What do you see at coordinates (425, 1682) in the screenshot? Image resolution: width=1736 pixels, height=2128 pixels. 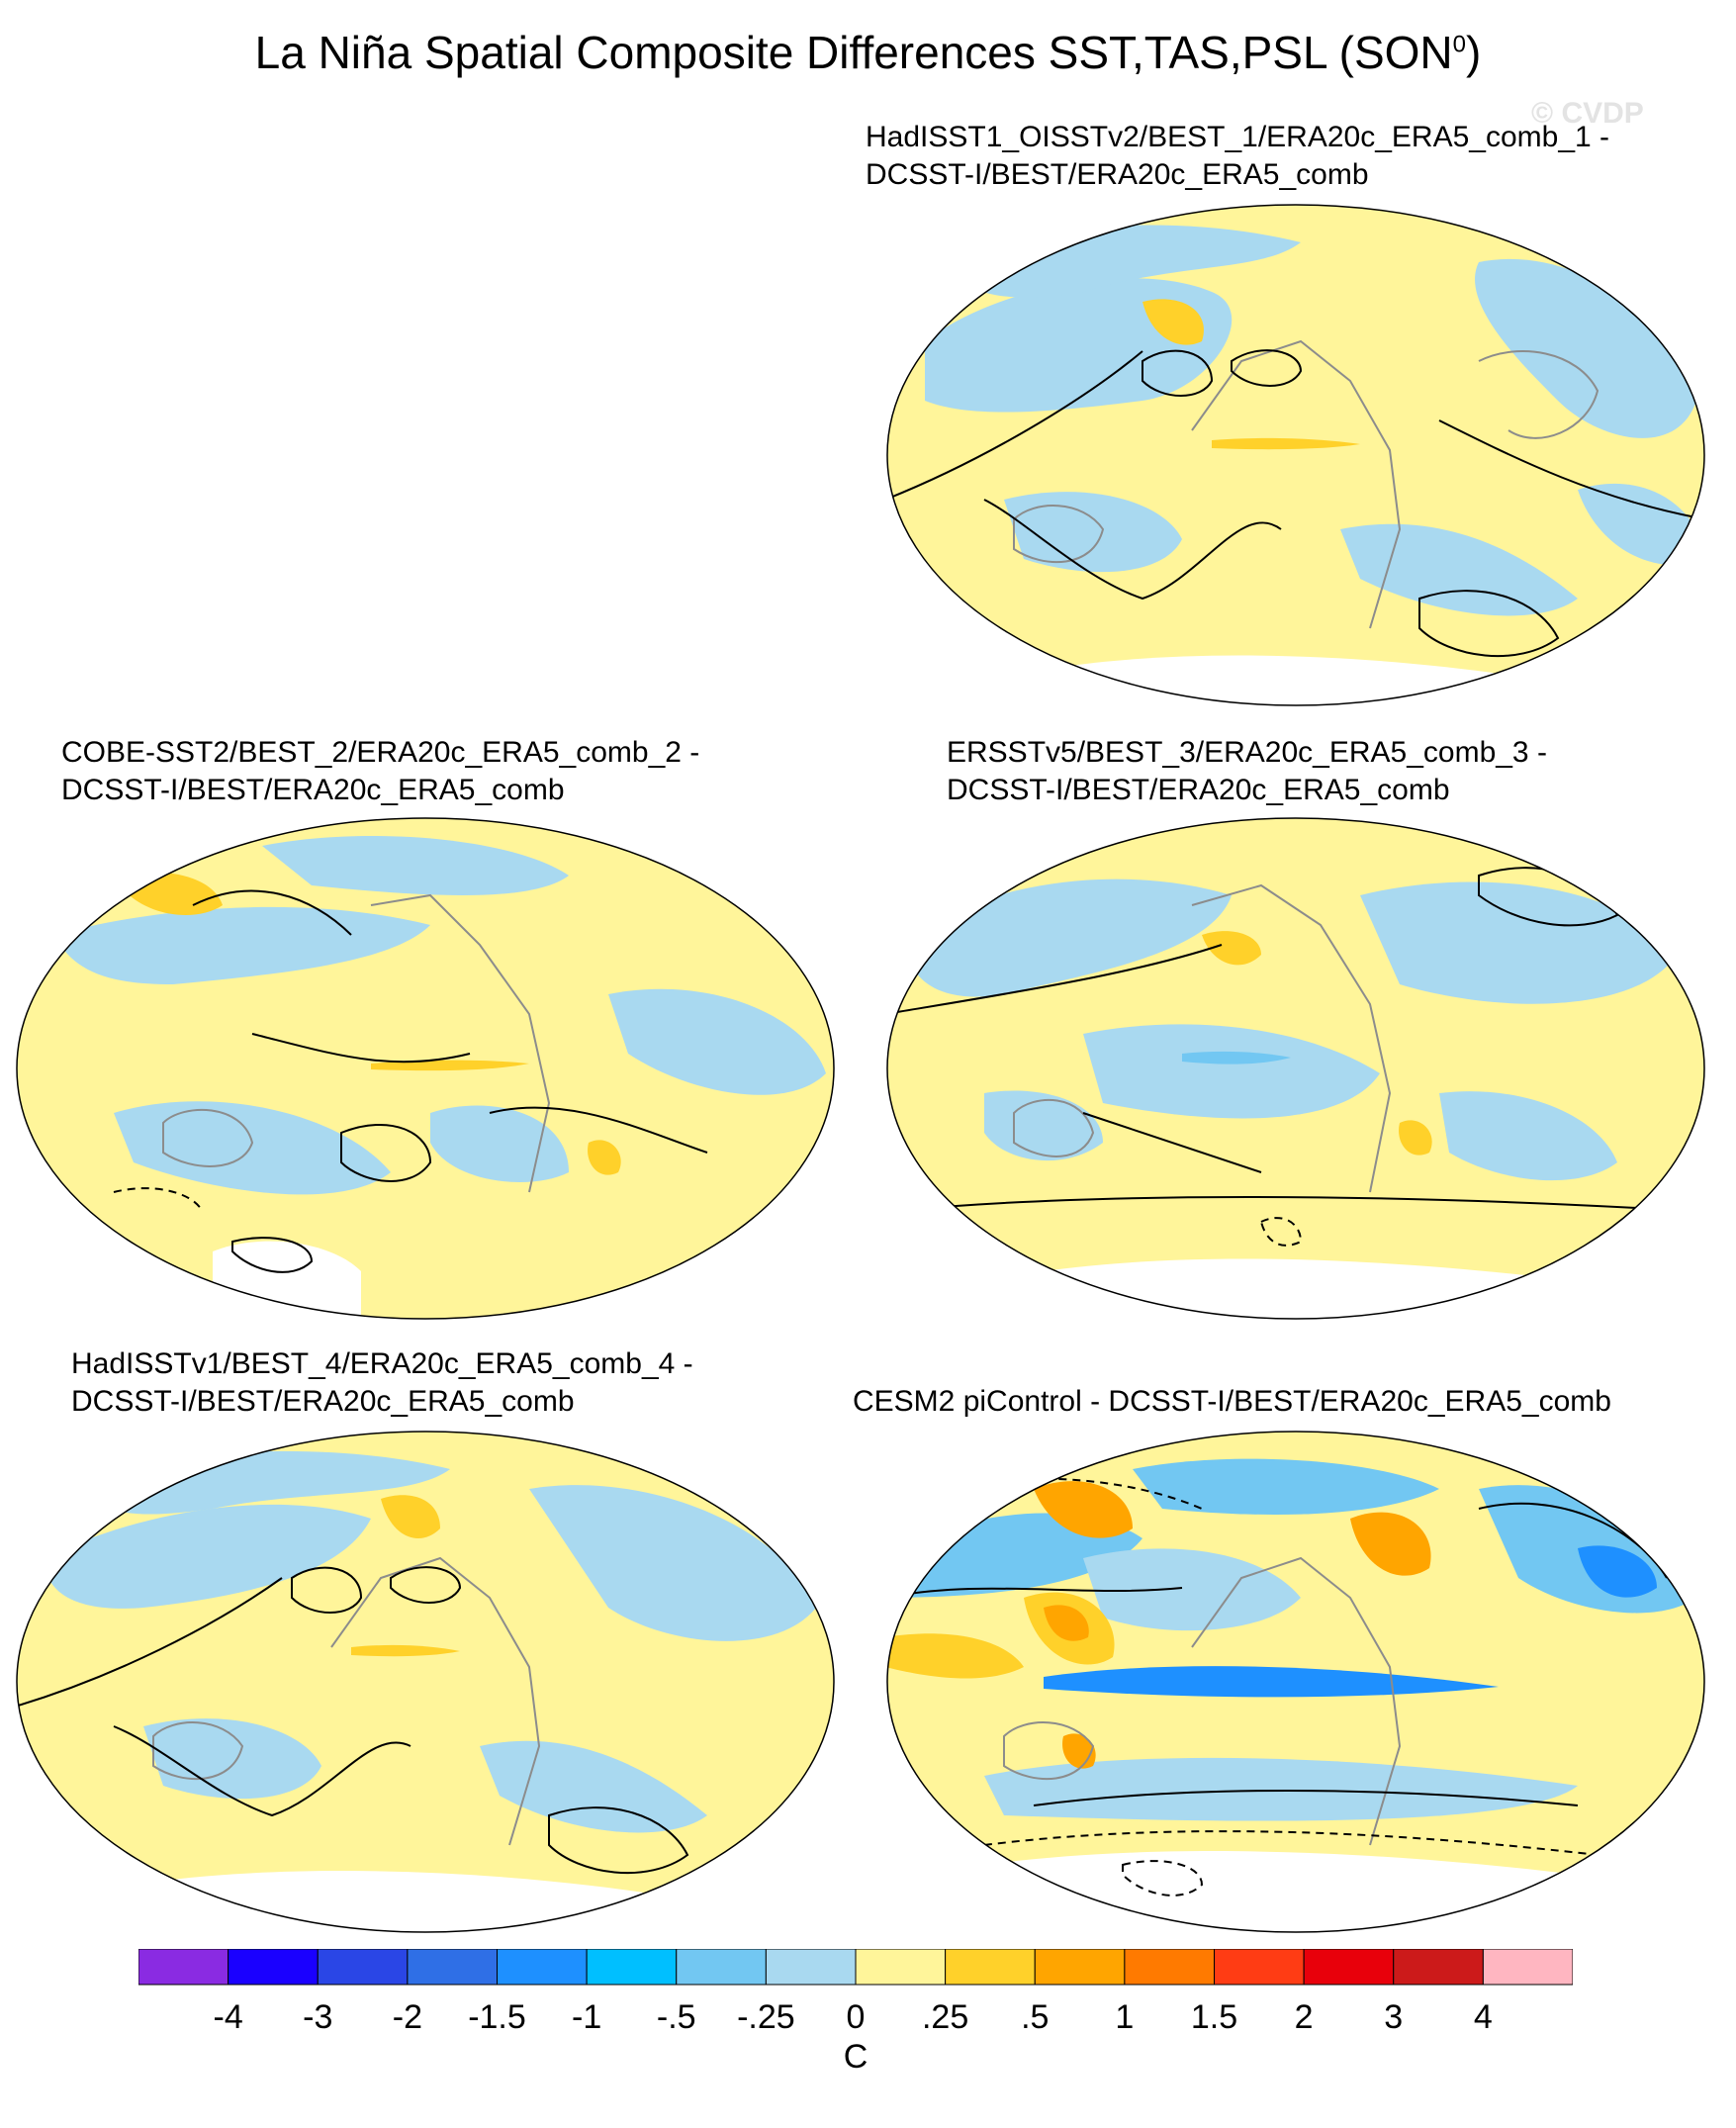 I see `panel-4-map` at bounding box center [425, 1682].